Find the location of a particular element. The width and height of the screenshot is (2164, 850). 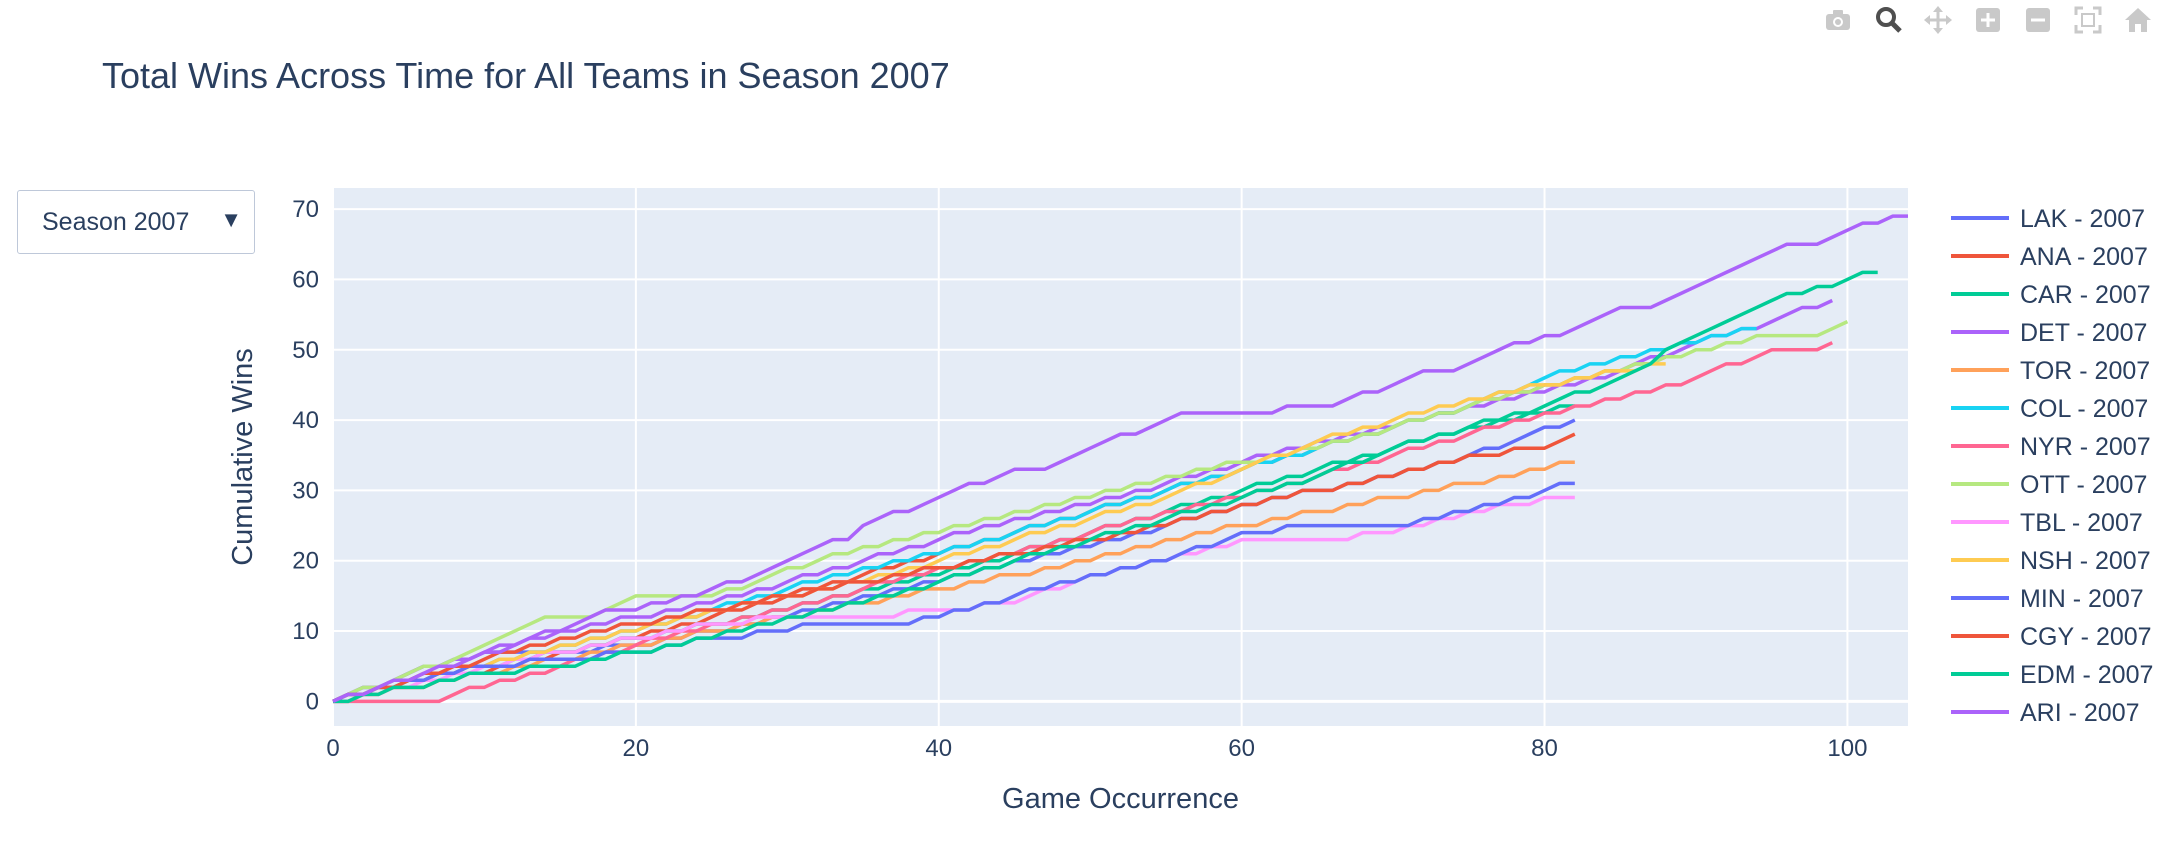

y-tick-label: 50 is located at coordinates (305, 350).